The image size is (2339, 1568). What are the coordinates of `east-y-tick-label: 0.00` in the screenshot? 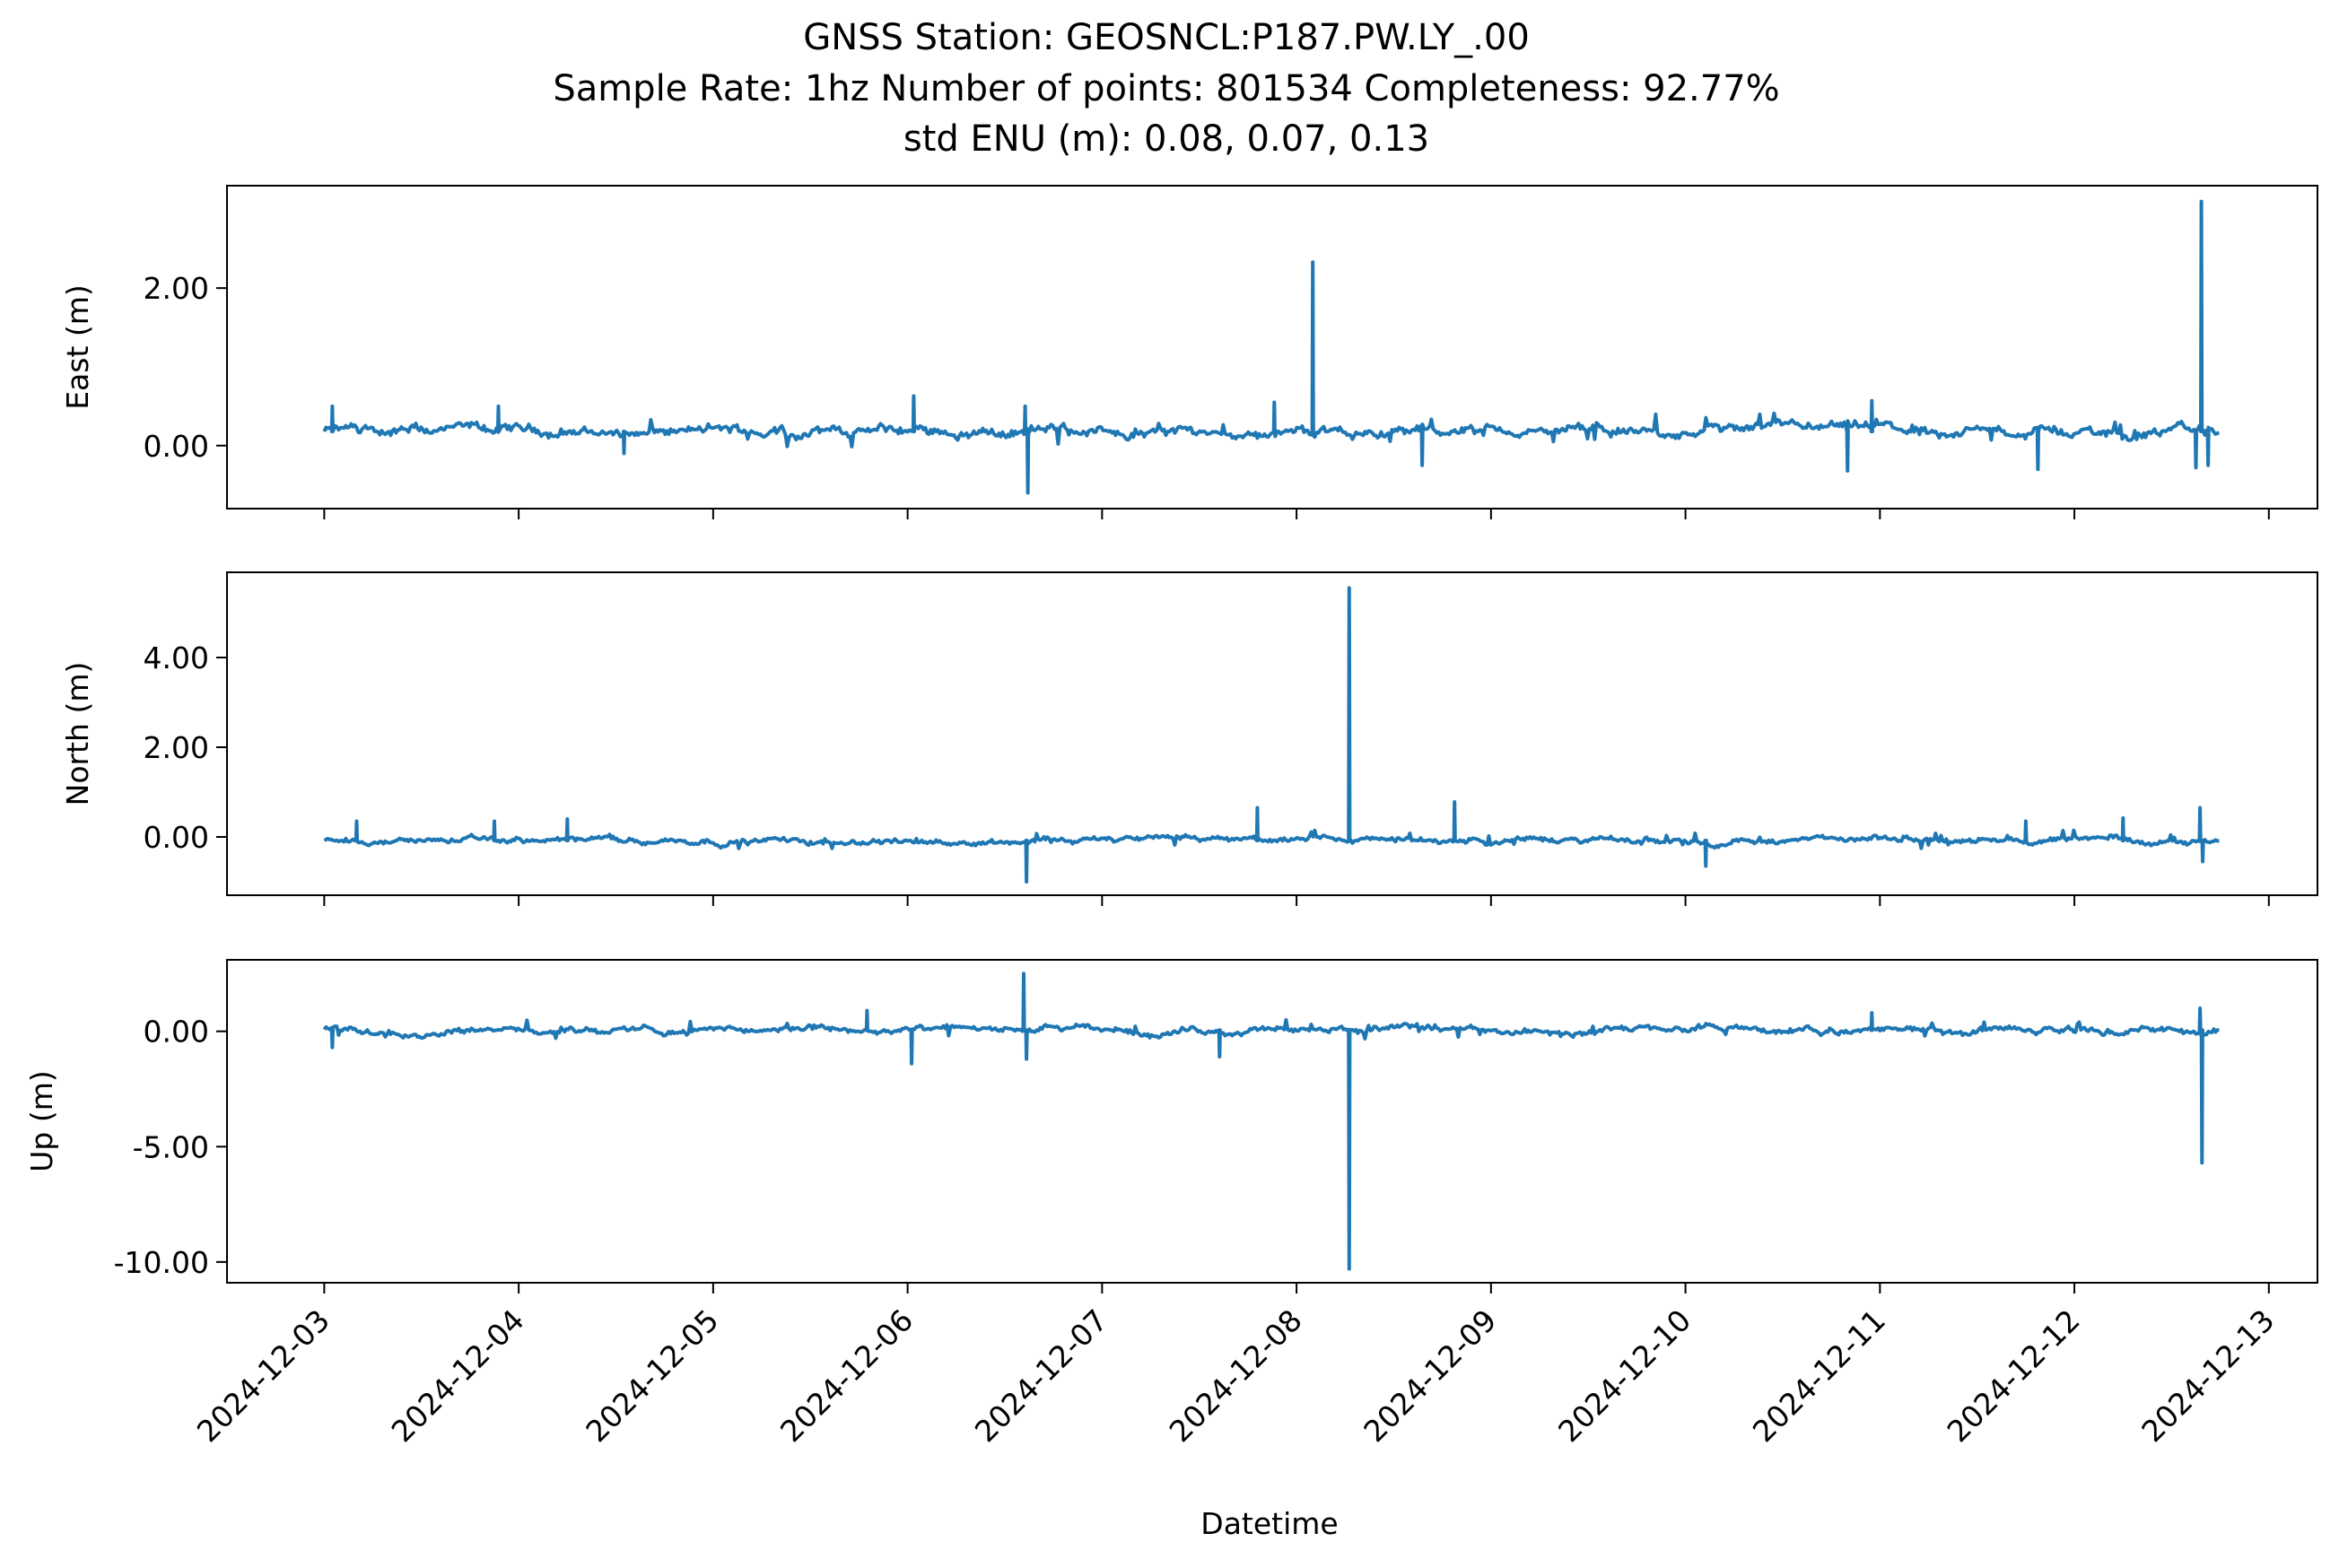 It's located at (177, 447).